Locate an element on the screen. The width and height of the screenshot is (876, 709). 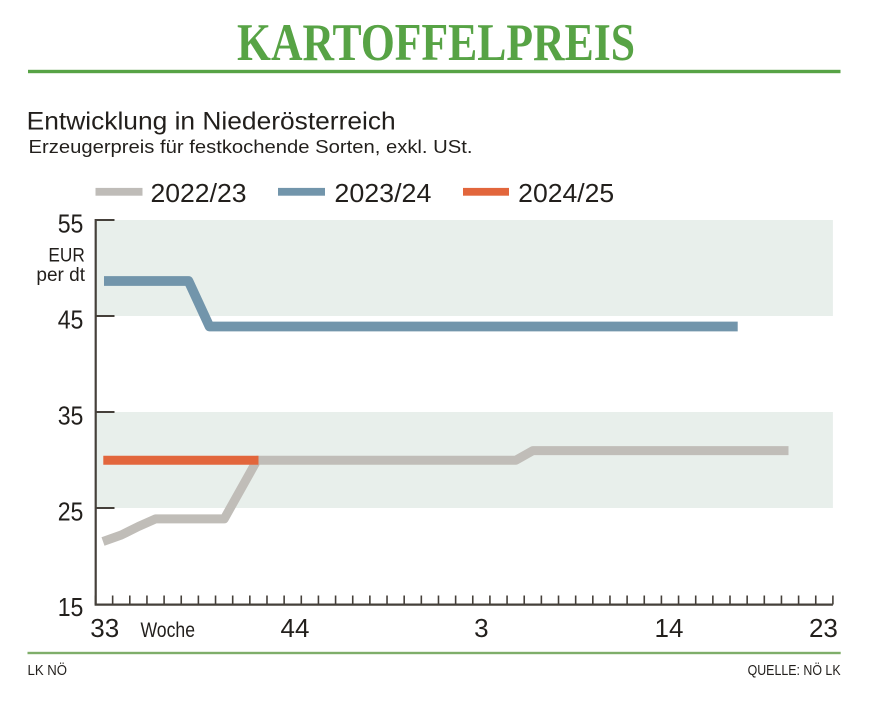
svg-text: QUELLE: NÖ LK is located at coordinates (794, 670).